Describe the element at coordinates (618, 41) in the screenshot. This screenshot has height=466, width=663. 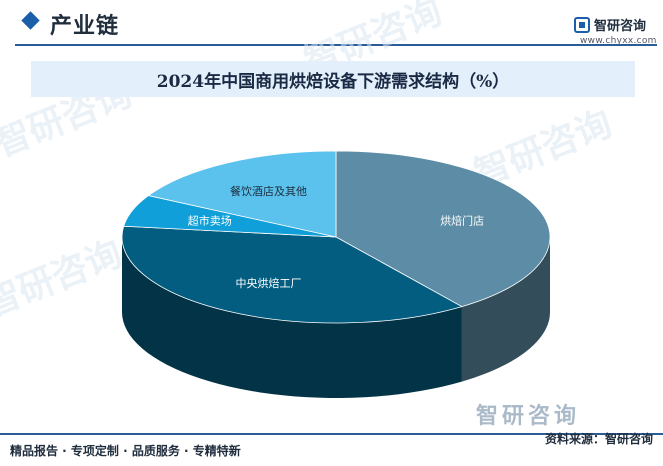
I see `site-url: www.chyxx.com` at that location.